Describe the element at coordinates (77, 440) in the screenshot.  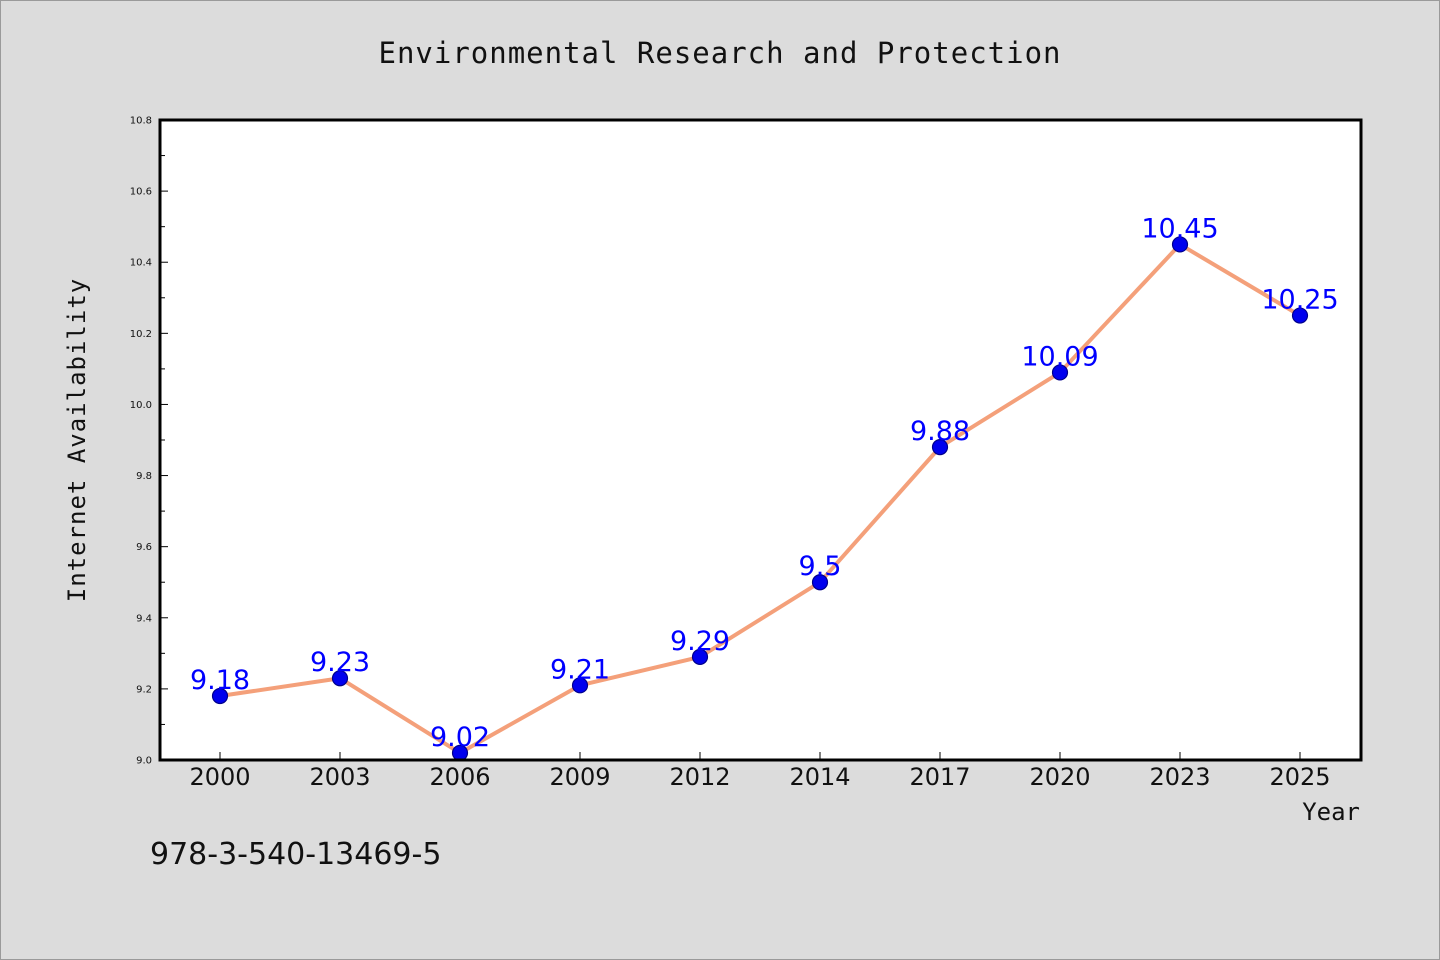
I see `y-axis-label: Internet Availability` at that location.